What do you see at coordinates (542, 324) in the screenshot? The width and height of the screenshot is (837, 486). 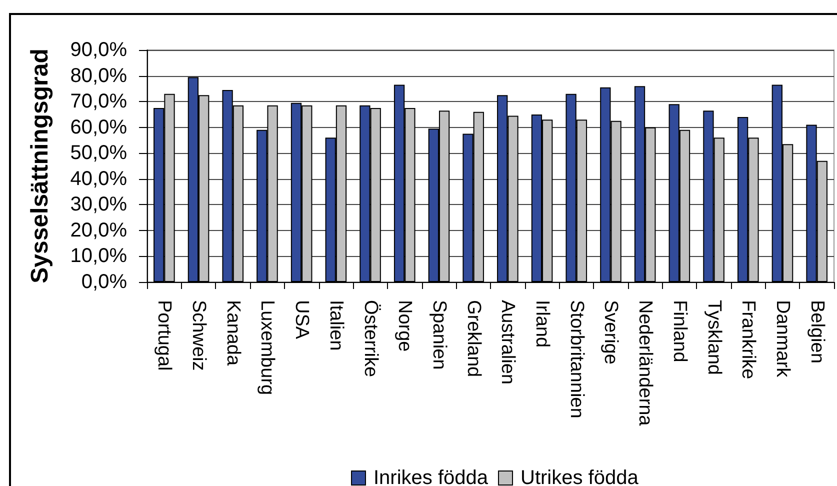 I see `x-tick-label: Irland` at bounding box center [542, 324].